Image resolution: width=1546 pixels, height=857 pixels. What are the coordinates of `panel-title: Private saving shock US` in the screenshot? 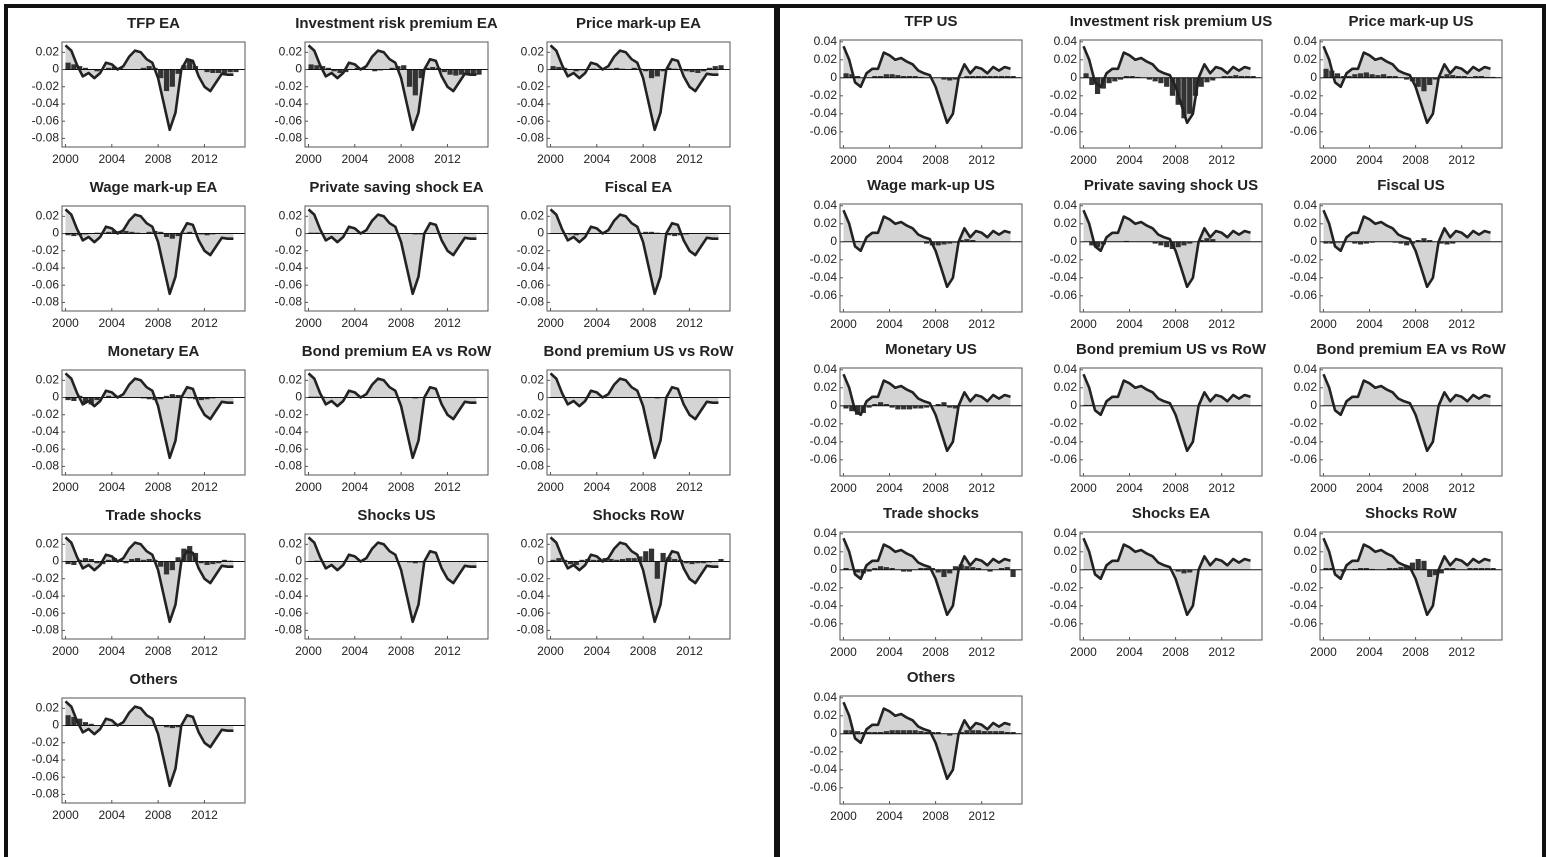 It's located at (1171, 185).